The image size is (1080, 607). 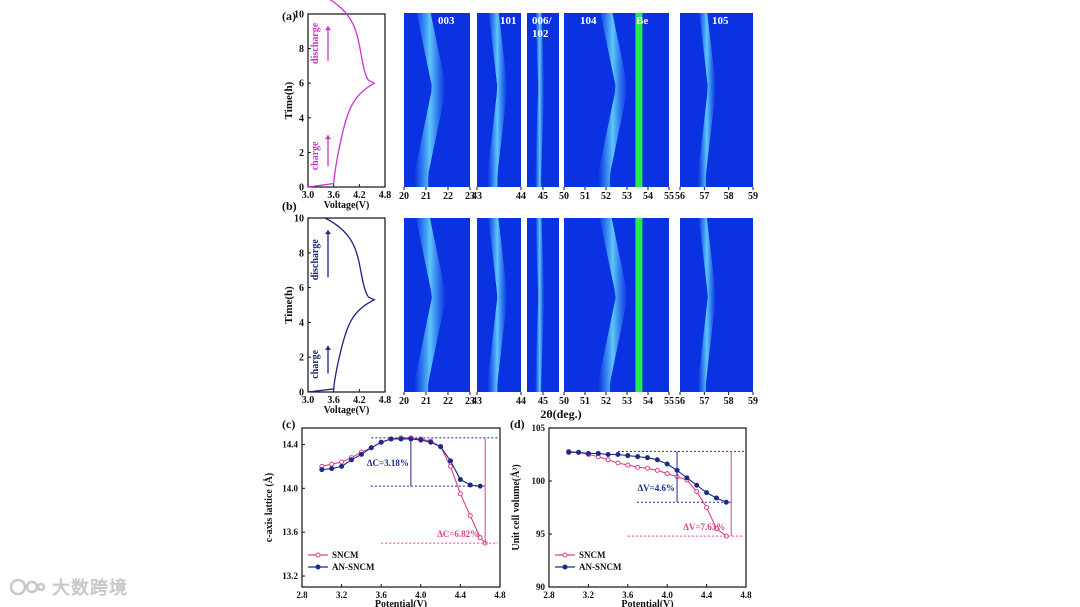 What do you see at coordinates (647, 507) in the screenshot?
I see `chart-frame-d` at bounding box center [647, 507].